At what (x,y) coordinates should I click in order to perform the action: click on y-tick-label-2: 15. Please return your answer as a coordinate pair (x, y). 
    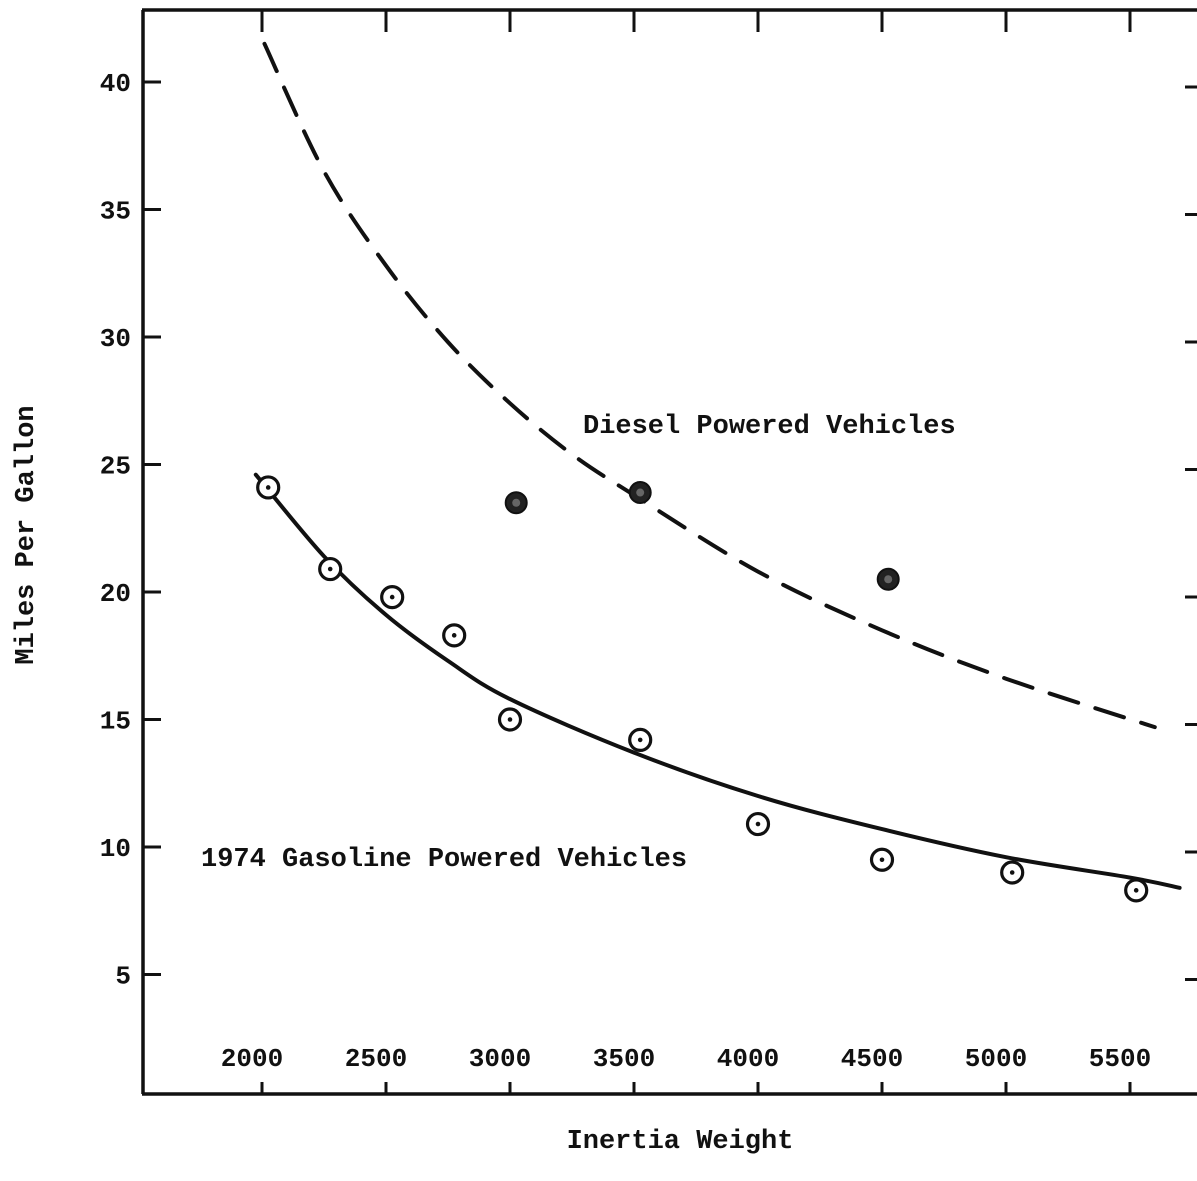
    Looking at the image, I should click on (115, 722).